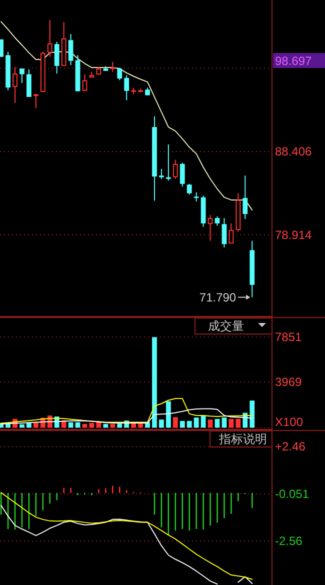 The height and width of the screenshot is (585, 325). What do you see at coordinates (289, 541) in the screenshot?
I see `y-tick-label: -2.56` at bounding box center [289, 541].